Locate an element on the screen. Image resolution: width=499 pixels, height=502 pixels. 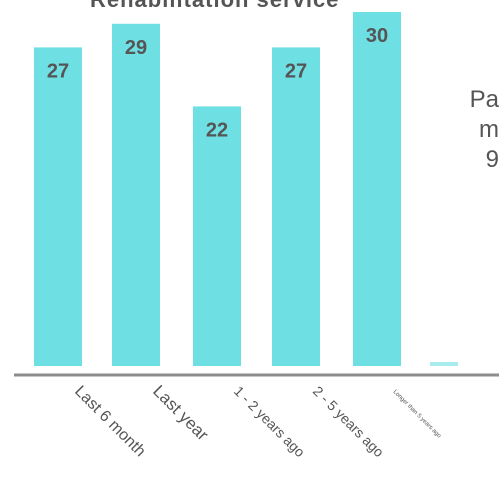
bar-value-label: 30 is located at coordinates (377, 36).